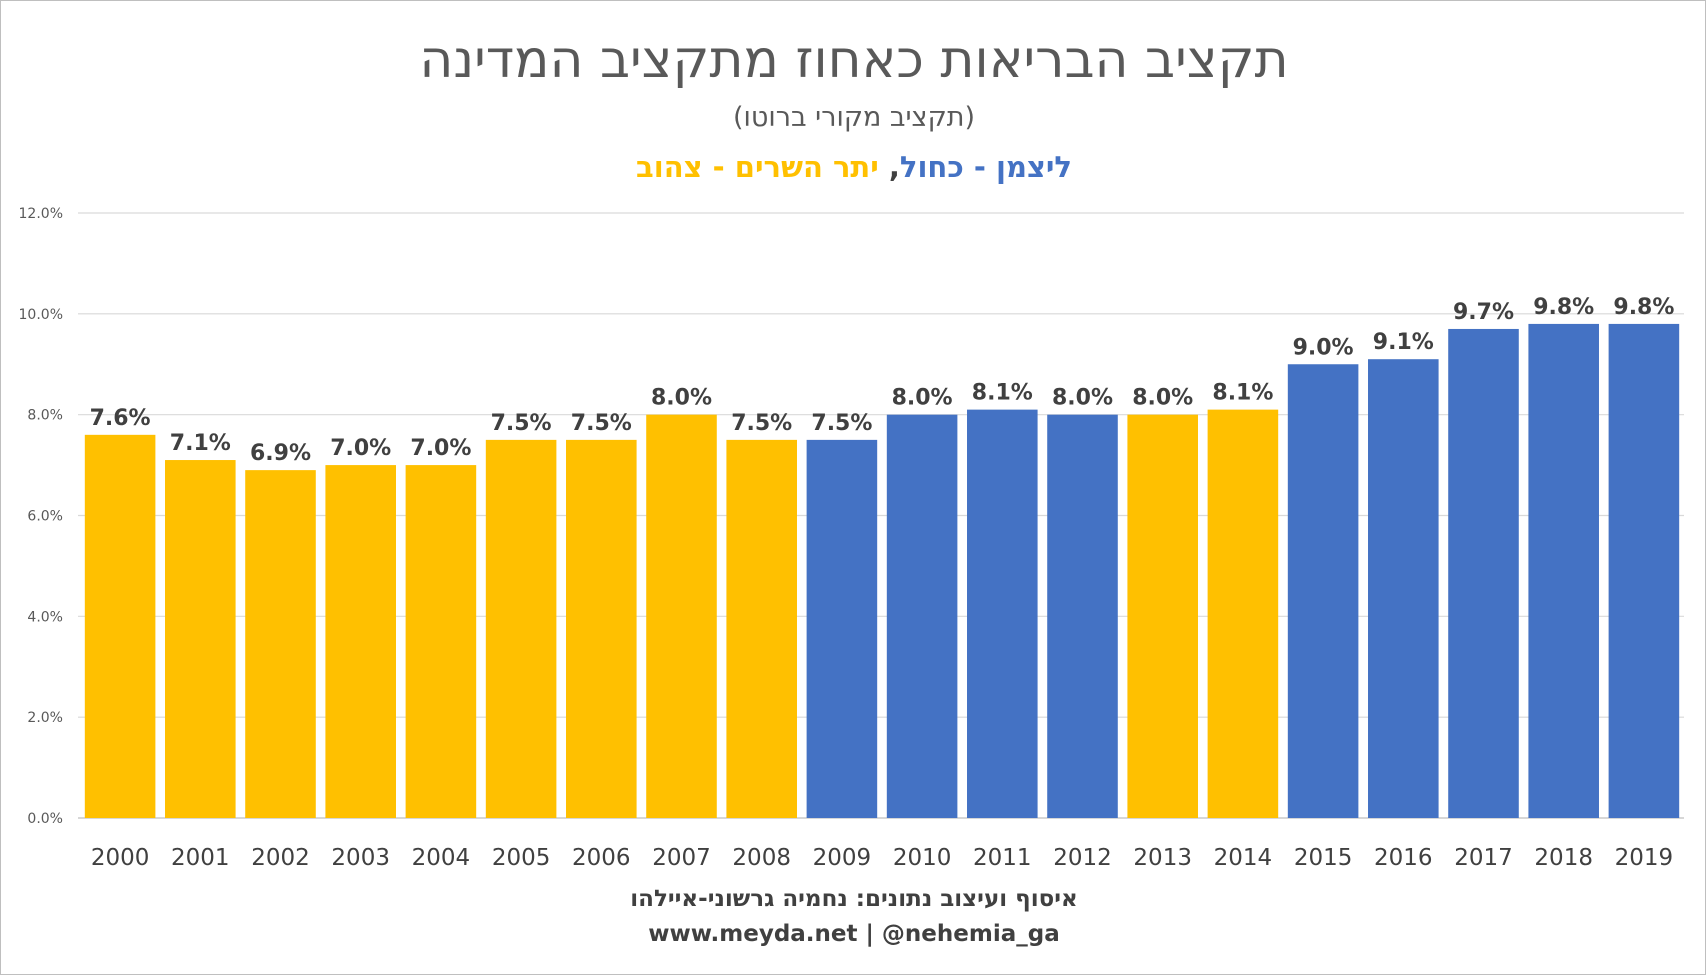 The width and height of the screenshot is (1708, 977). Describe the element at coordinates (761, 858) in the screenshot. I see `x-tick-label: 2008` at that location.